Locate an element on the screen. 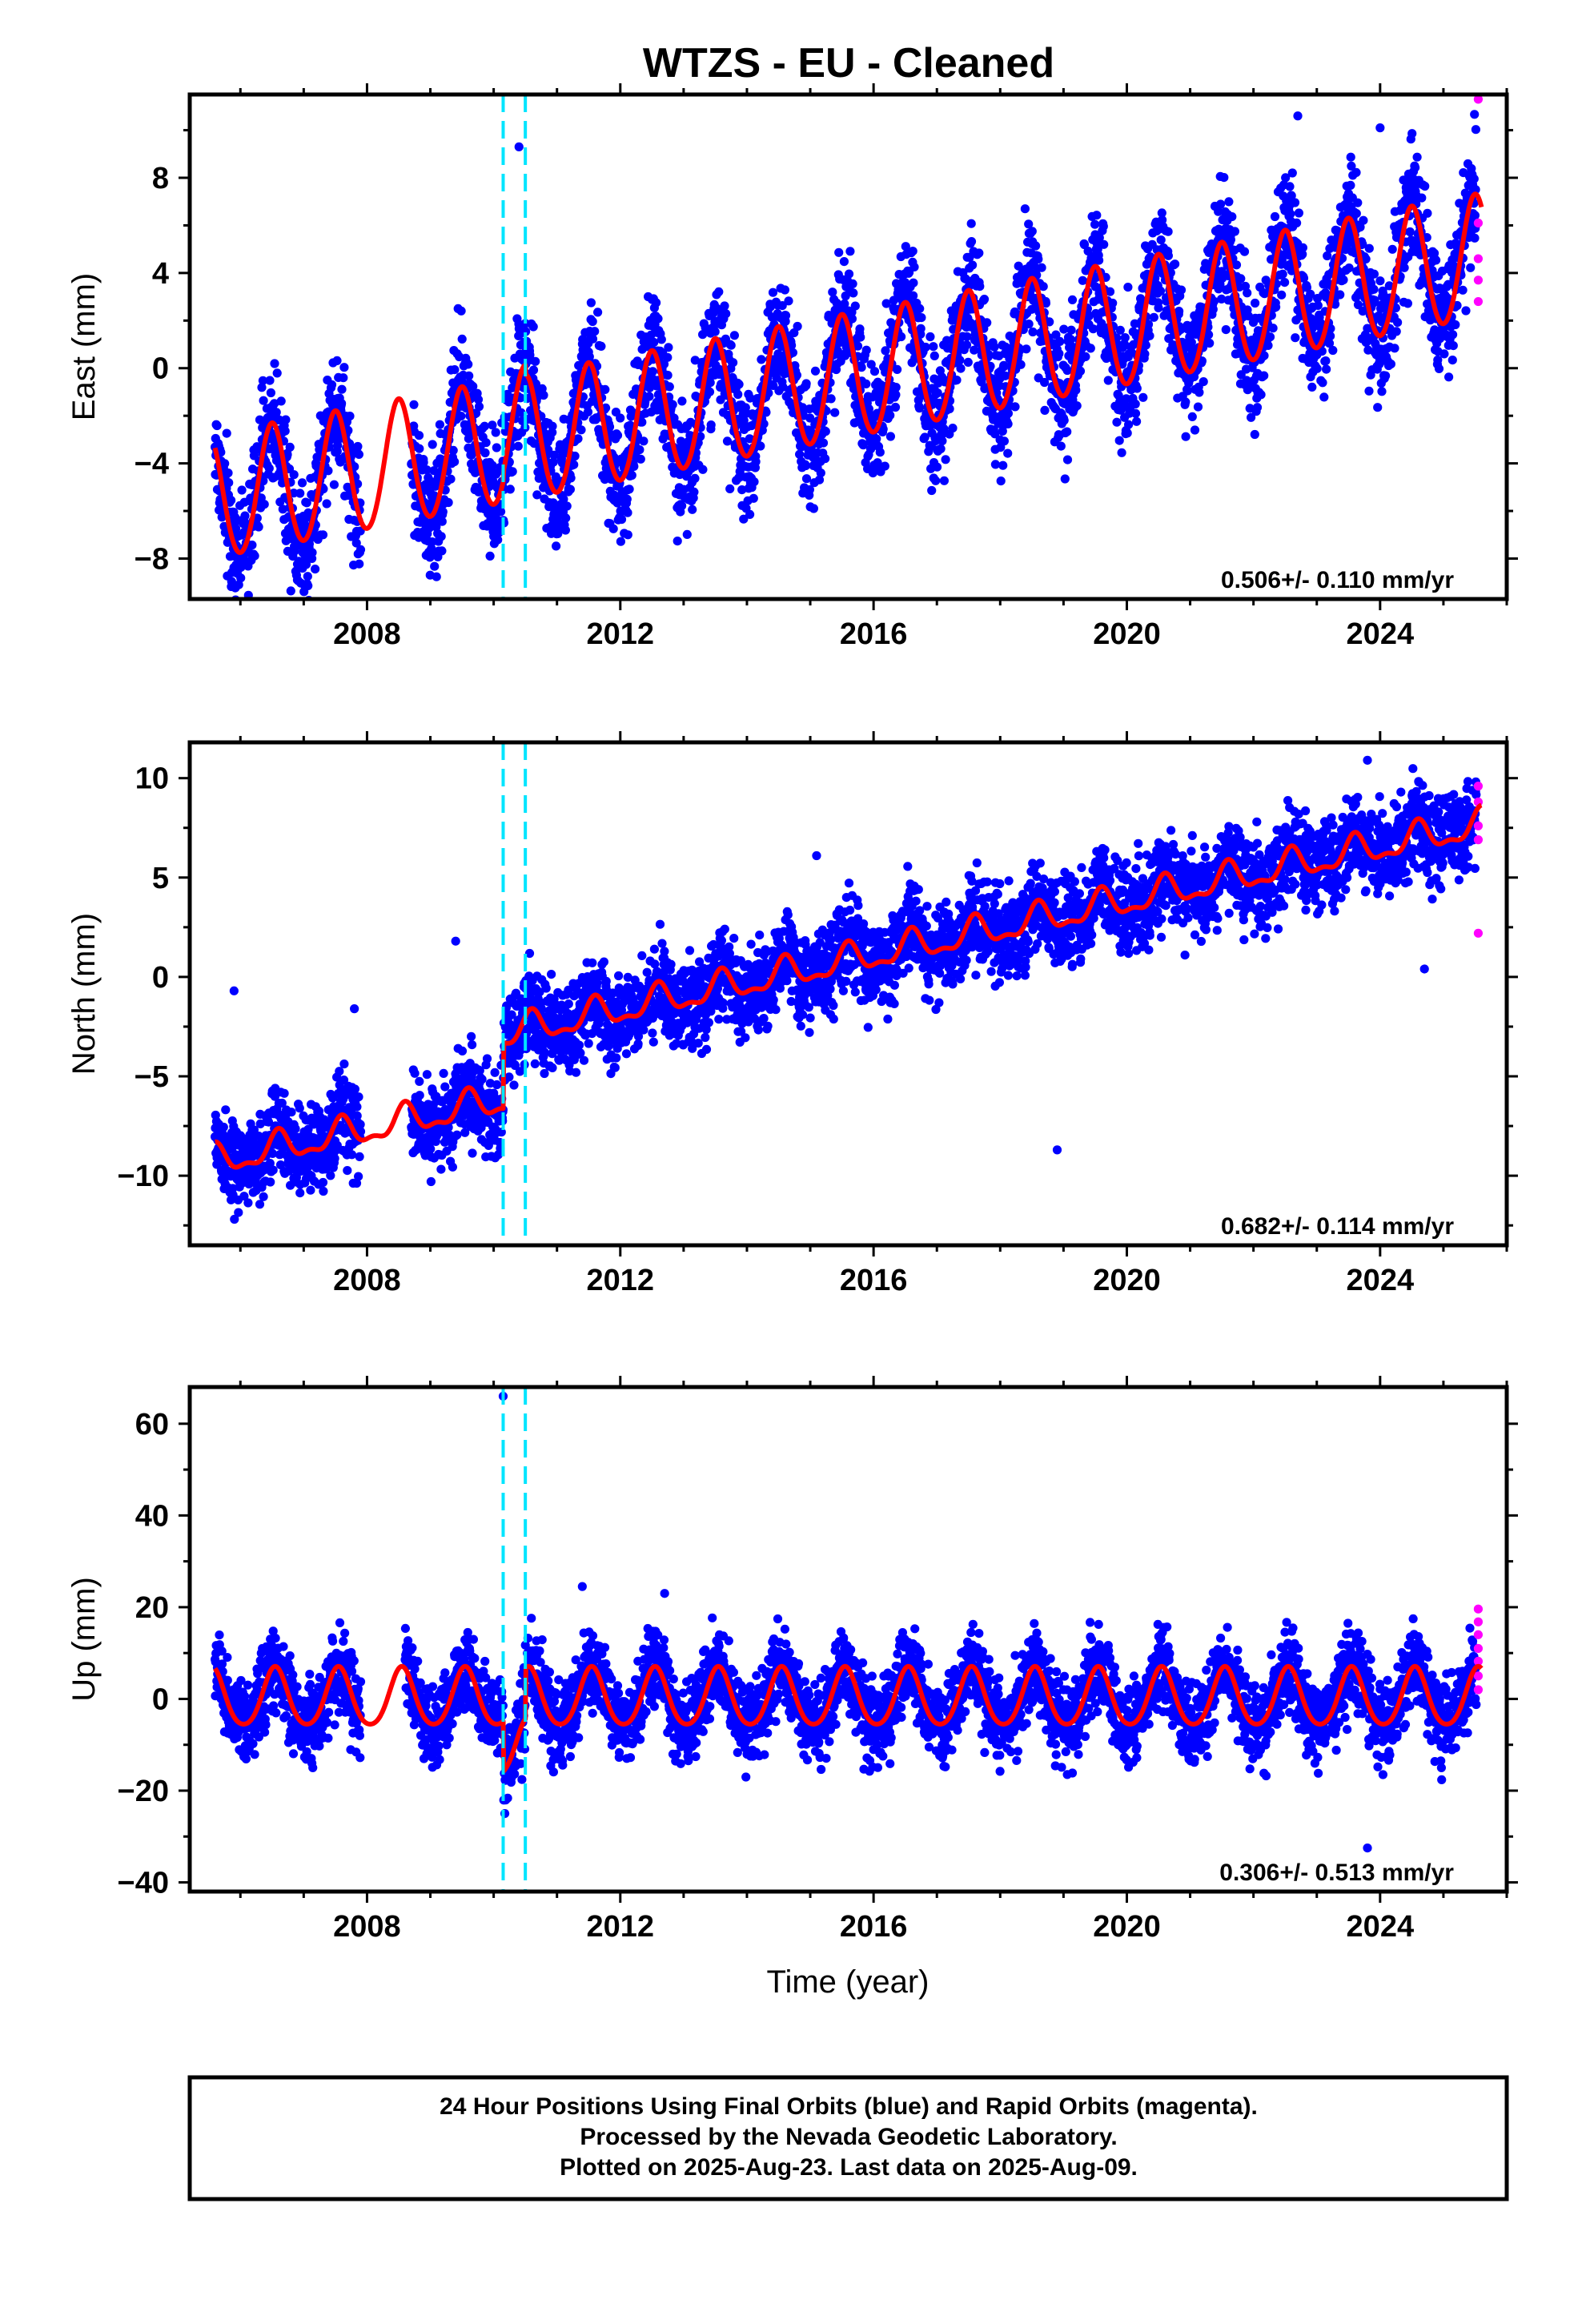  y-tick-label: −4 is located at coordinates (152, 464).